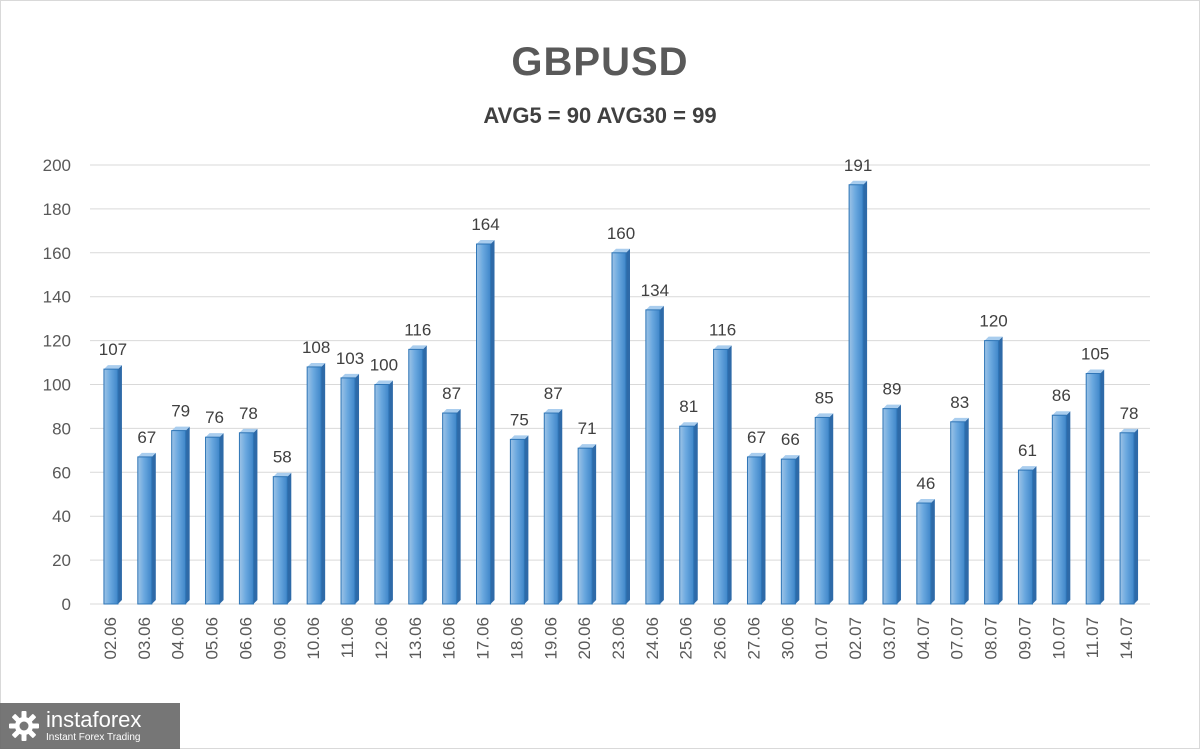  Describe the element at coordinates (991, 638) in the screenshot. I see `x-tick-label: 08.07` at that location.